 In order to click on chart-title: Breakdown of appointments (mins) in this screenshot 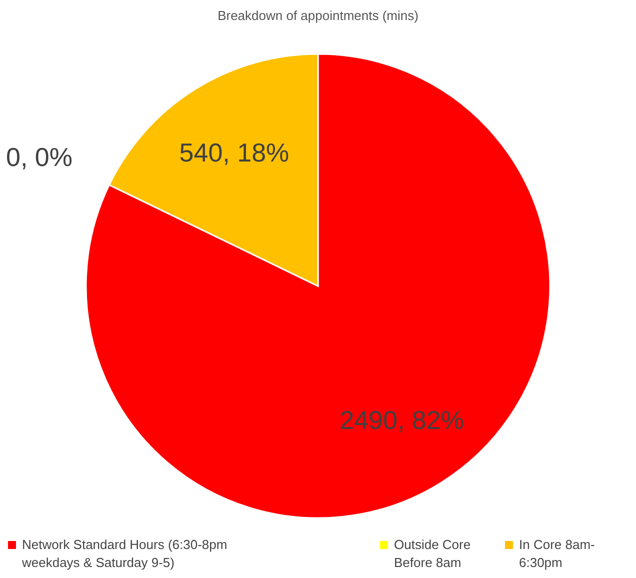, I will do `click(318, 15)`.